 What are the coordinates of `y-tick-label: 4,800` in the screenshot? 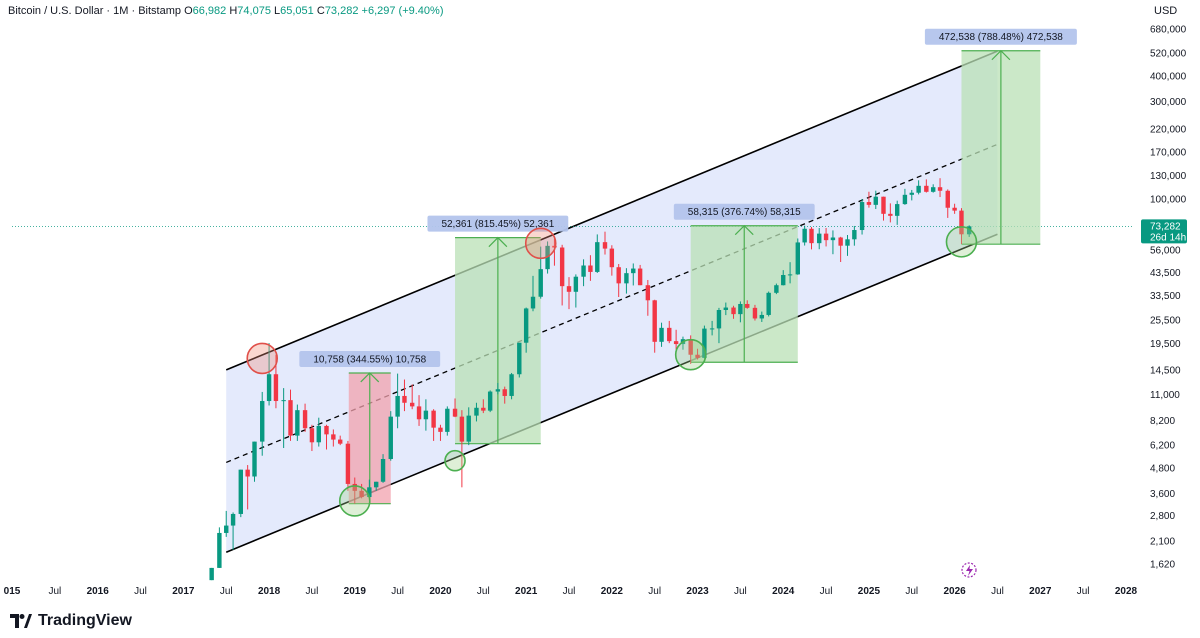 It's located at (1162, 468).